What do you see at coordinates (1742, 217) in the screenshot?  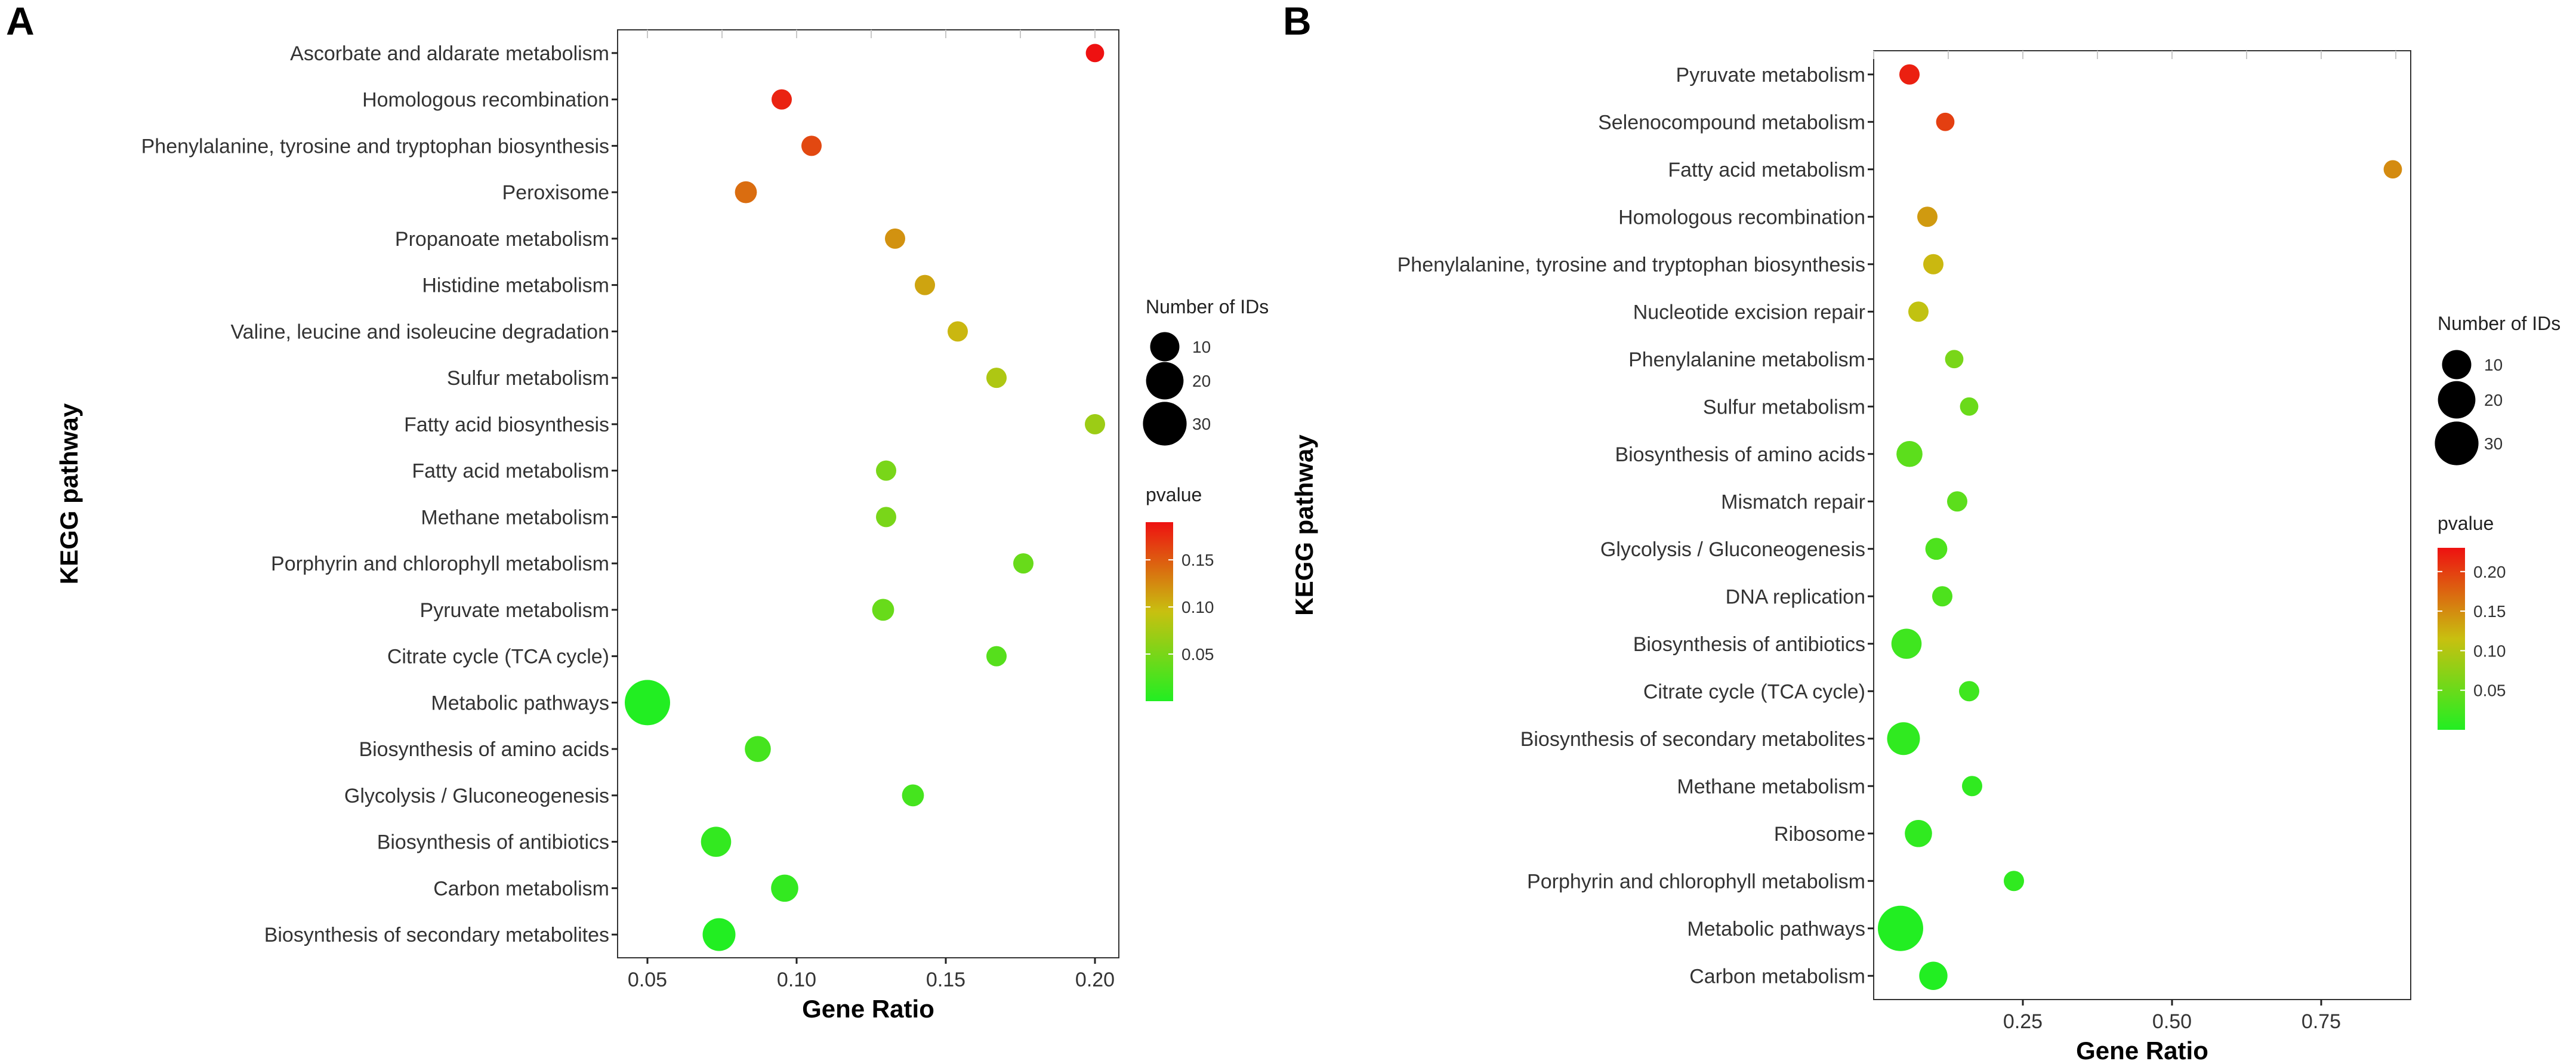 I see `y-tick-label: Homologous recombination` at bounding box center [1742, 217].